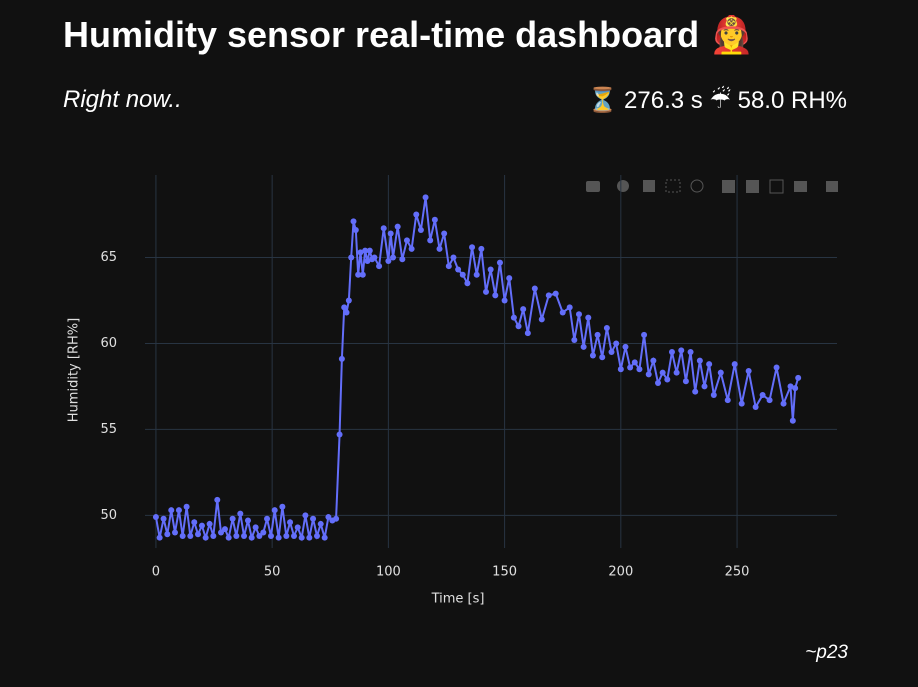  I want to click on lasso-button, so click(697, 186).